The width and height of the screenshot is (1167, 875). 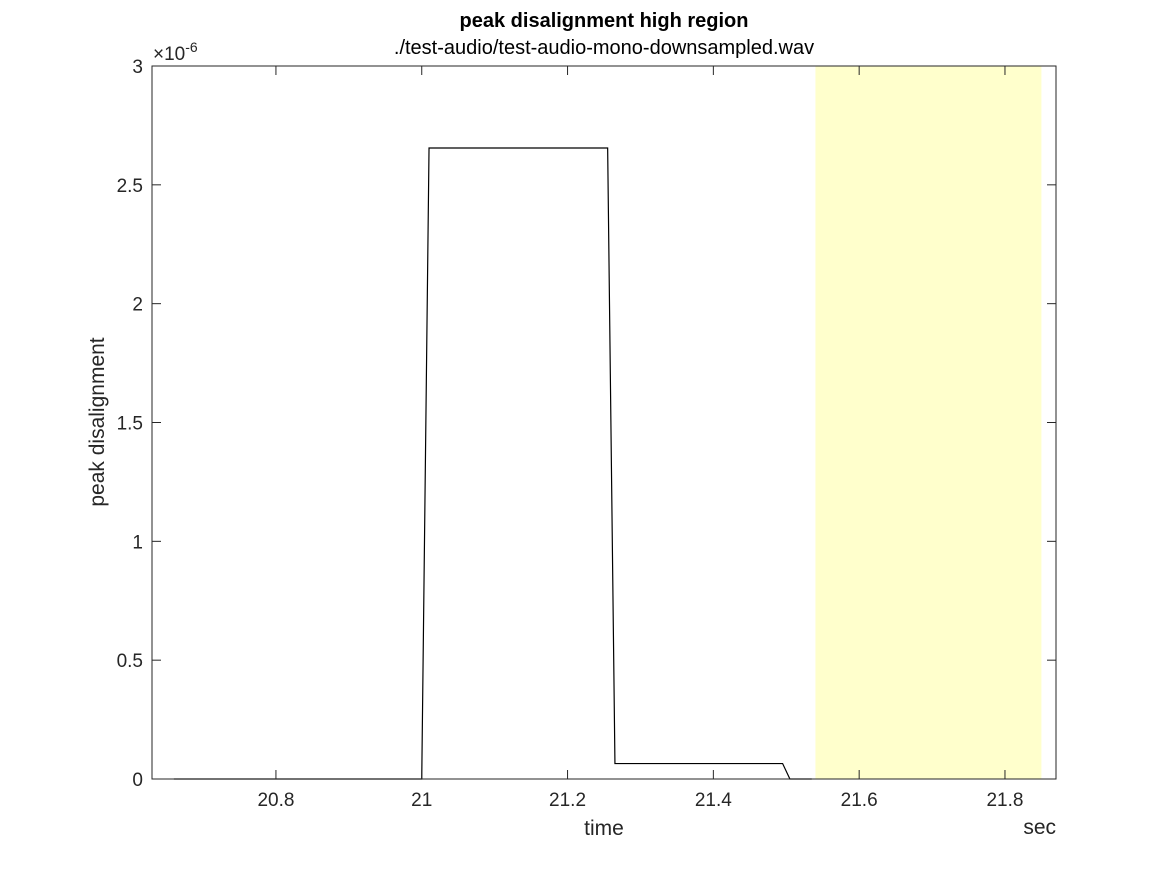 What do you see at coordinates (275, 800) in the screenshot?
I see `x-tick-label: 20.8` at bounding box center [275, 800].